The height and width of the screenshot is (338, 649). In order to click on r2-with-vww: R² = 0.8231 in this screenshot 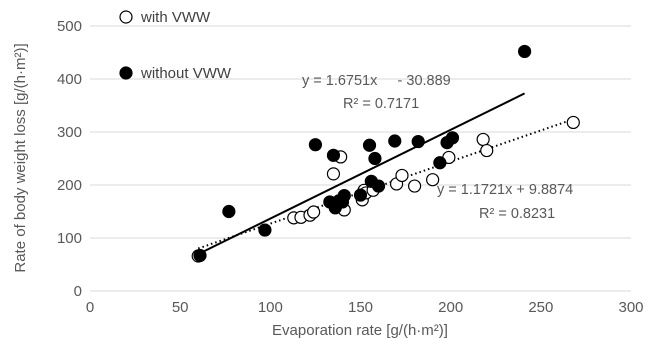, I will do `click(517, 214)`.